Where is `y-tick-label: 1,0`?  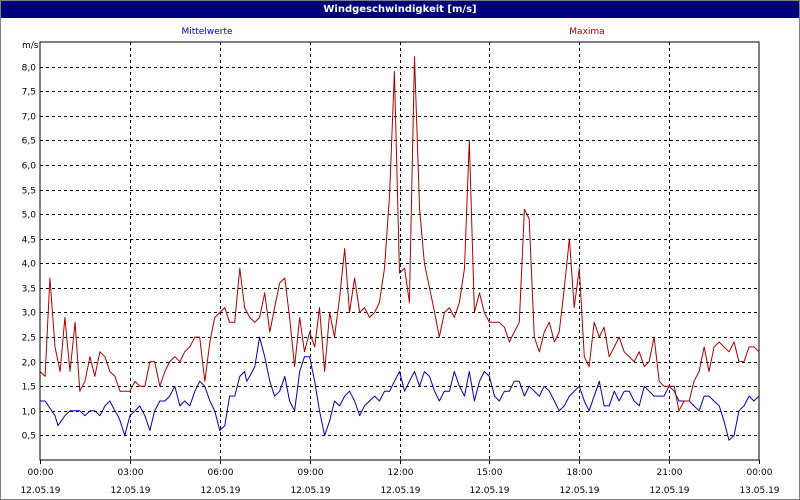
y-tick-label: 1,0 is located at coordinates (29, 413).